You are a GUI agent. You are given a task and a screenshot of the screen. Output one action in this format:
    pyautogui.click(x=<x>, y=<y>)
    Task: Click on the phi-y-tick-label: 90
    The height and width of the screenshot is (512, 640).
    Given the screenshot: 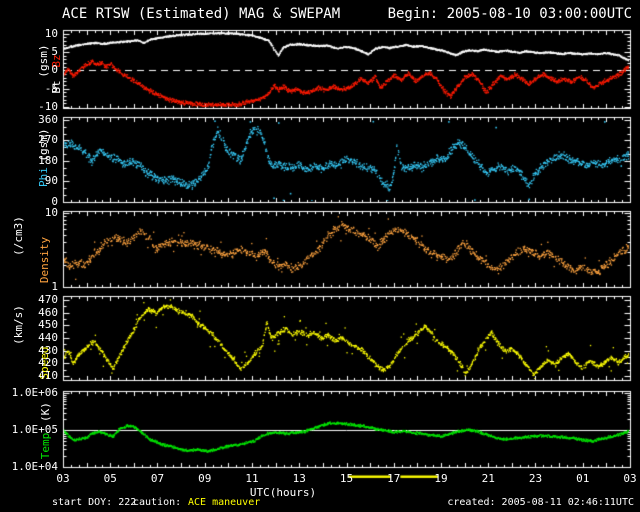 What is the action you would take?
    pyautogui.click(x=51, y=181)
    